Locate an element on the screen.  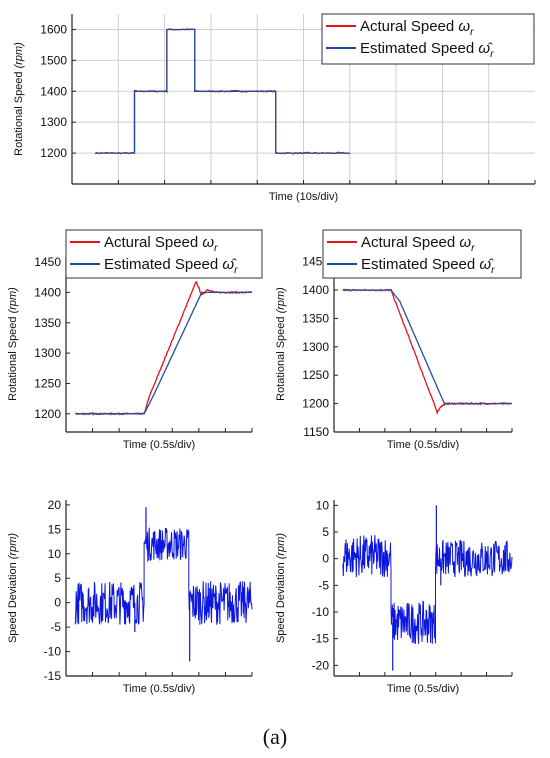
y-tick-label: 1500 is located at coordinates (53, 60).